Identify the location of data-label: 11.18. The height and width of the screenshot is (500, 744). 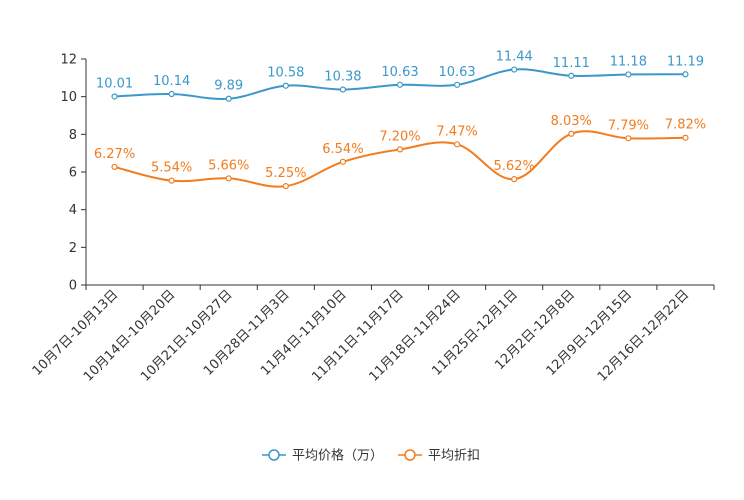
(628, 61).